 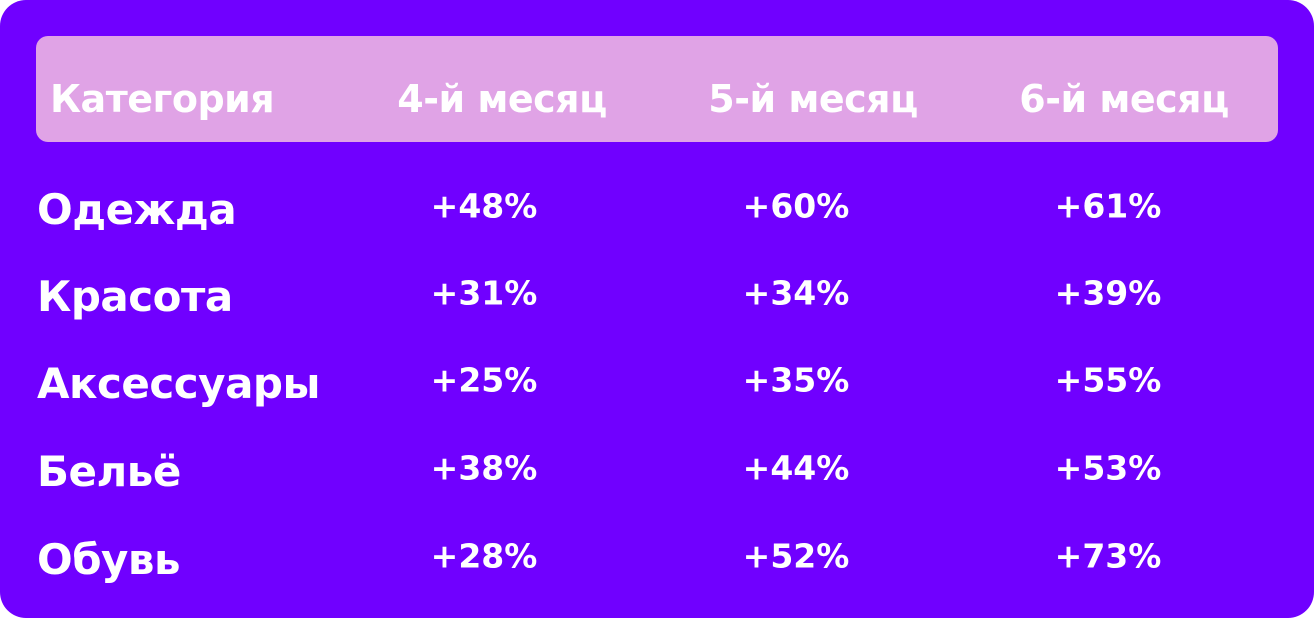 I want to click on row-label: Бельё, so click(x=109, y=471).